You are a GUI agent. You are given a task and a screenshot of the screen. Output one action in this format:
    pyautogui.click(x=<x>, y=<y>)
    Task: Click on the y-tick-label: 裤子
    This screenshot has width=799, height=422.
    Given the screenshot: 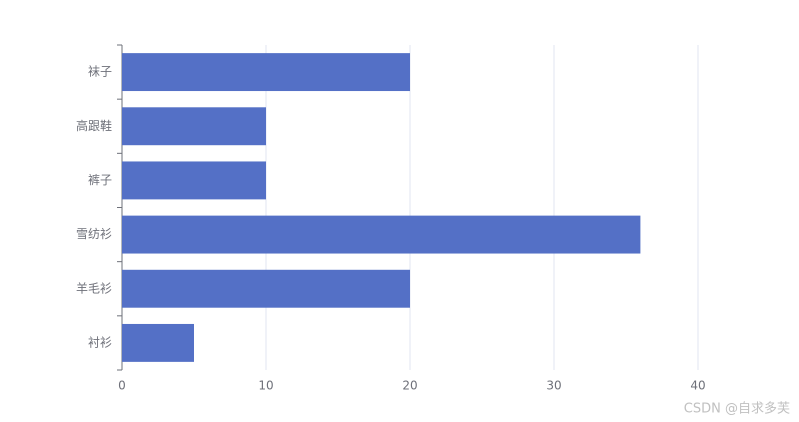 What is the action you would take?
    pyautogui.click(x=100, y=180)
    